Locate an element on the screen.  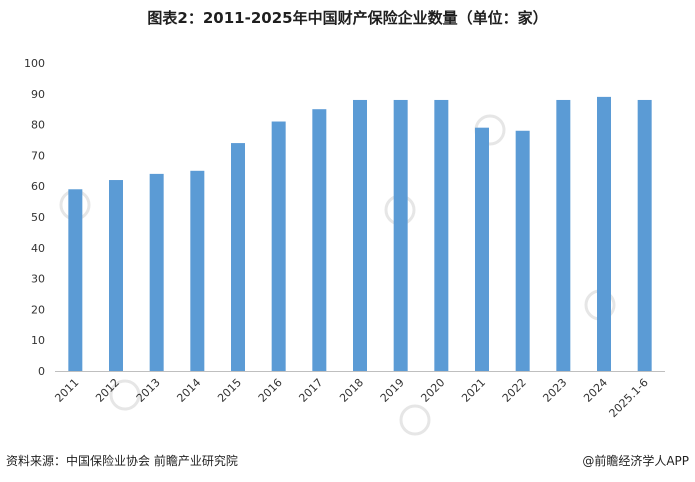
bar-2024 is located at coordinates (604, 233).